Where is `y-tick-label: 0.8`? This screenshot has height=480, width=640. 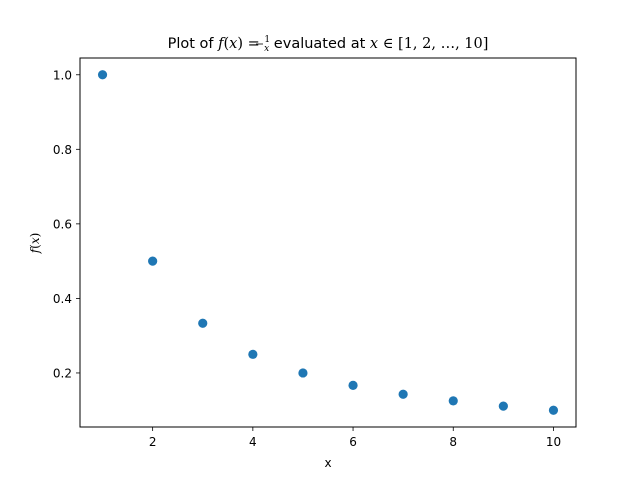
y-tick-label: 0.8 is located at coordinates (62, 150).